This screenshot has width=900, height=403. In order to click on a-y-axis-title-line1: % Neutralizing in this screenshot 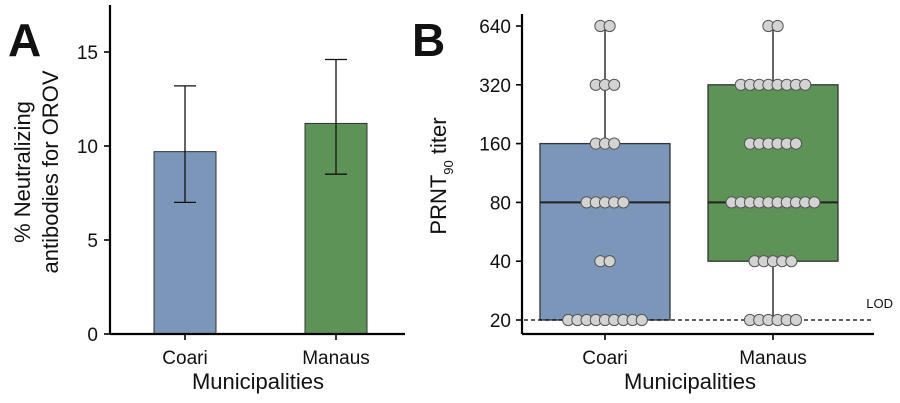, I will do `click(22, 172)`.